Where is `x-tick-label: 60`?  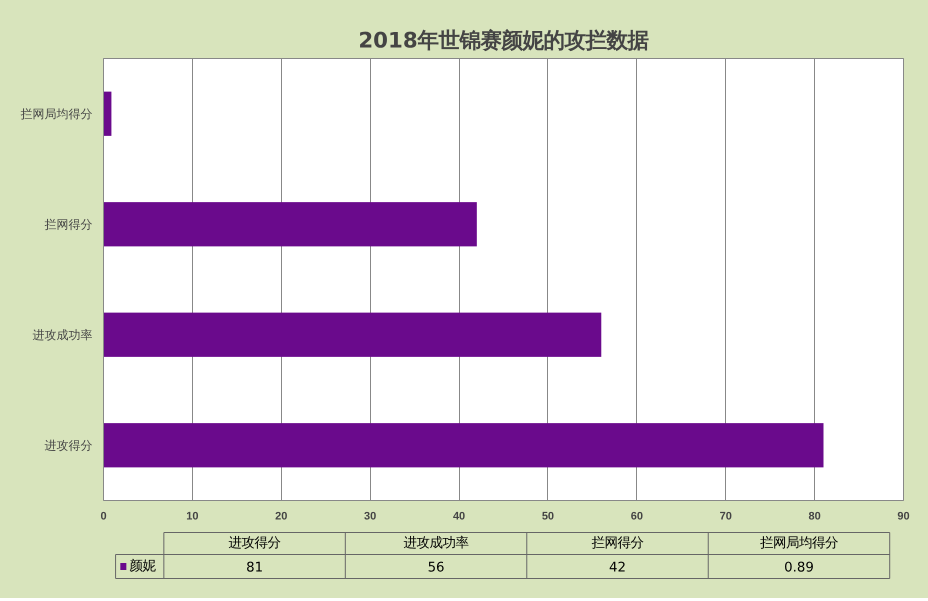 x-tick-label: 60 is located at coordinates (636, 516).